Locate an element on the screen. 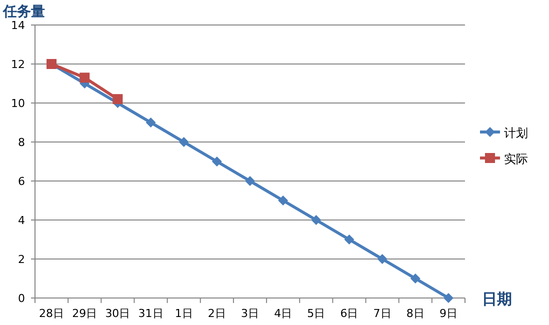 Image resolution: width=549 pixels, height=325 pixels. x-tick-label: 1日 is located at coordinates (183, 313).